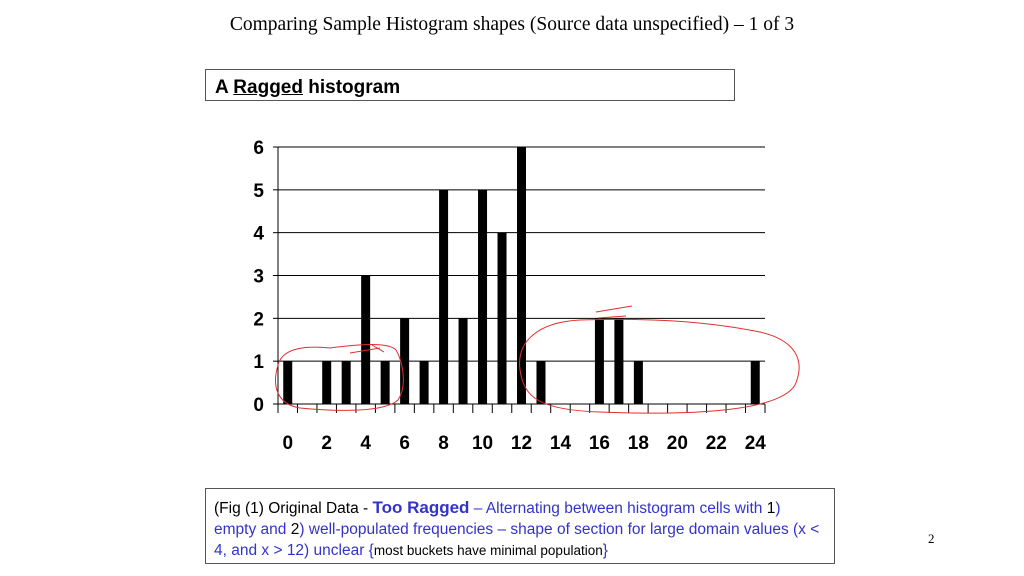 Image resolution: width=1024 pixels, height=576 pixels. Describe the element at coordinates (677, 443) in the screenshot. I see `x-tick-label: 20` at that location.